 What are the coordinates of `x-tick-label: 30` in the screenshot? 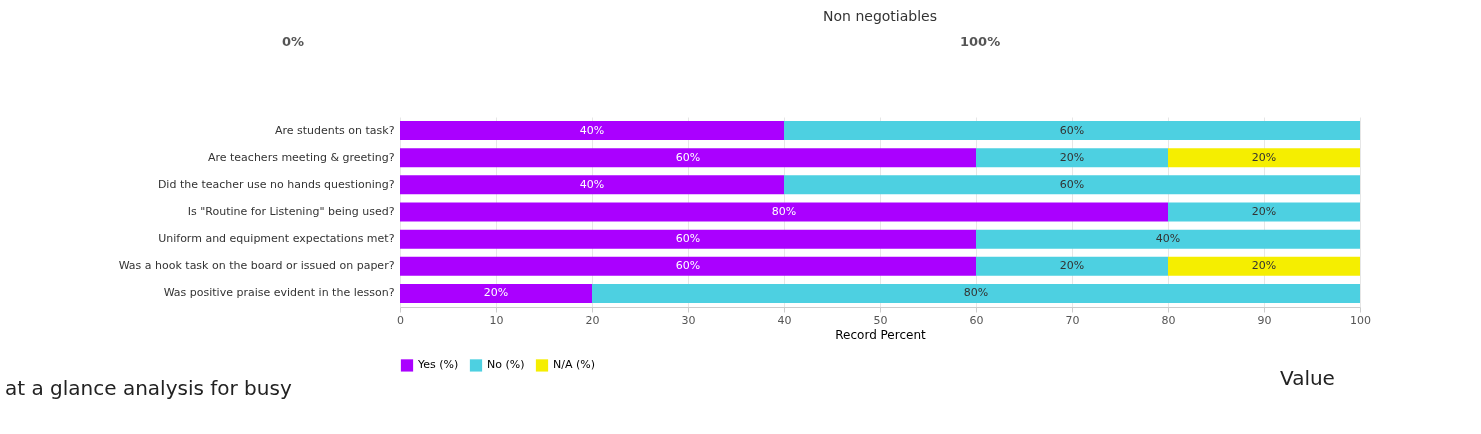 It's located at (688, 320).